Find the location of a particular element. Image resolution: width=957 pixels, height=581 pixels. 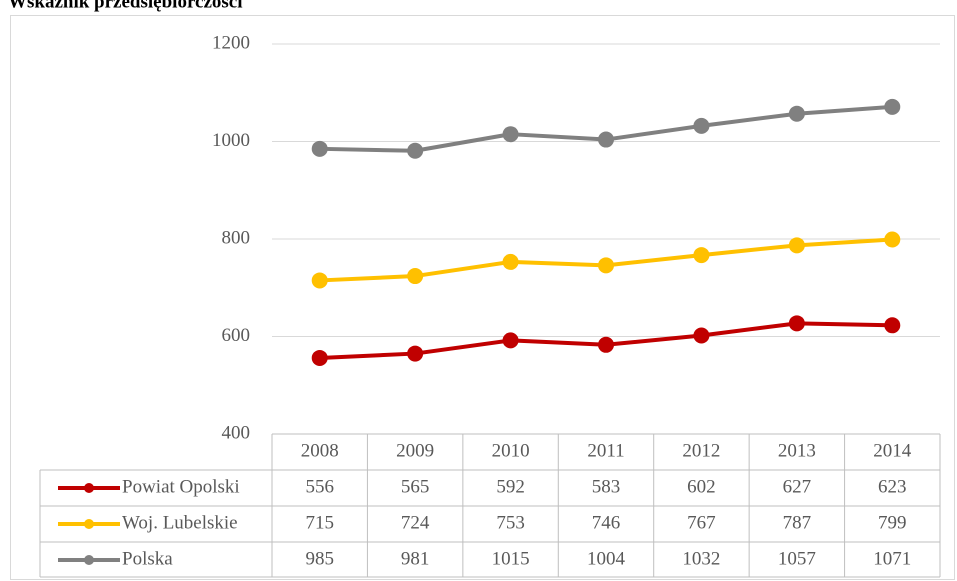

table-value: 592 is located at coordinates (510, 486).